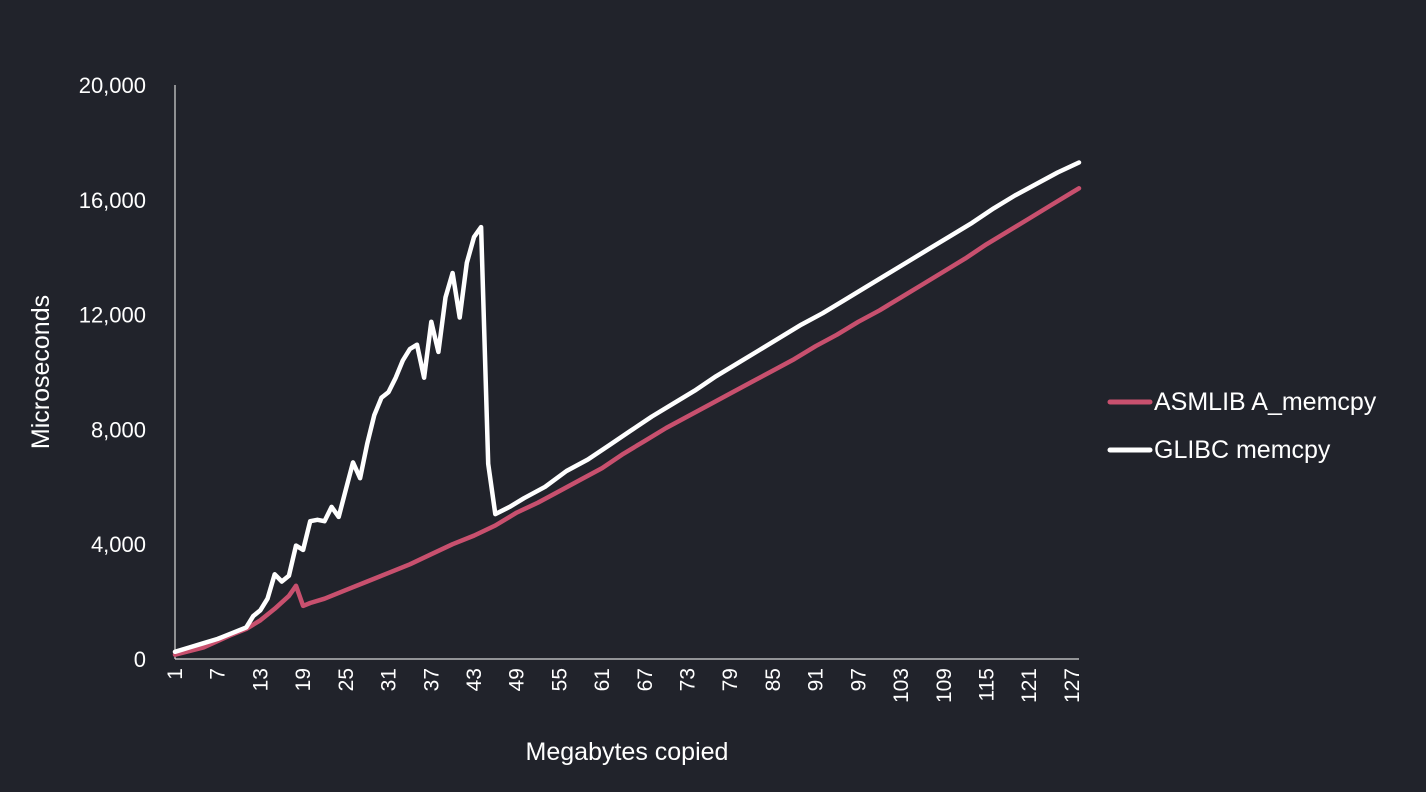 The height and width of the screenshot is (792, 1426). Describe the element at coordinates (118, 429) in the screenshot. I see `y-tick-label: 8,000` at that location.